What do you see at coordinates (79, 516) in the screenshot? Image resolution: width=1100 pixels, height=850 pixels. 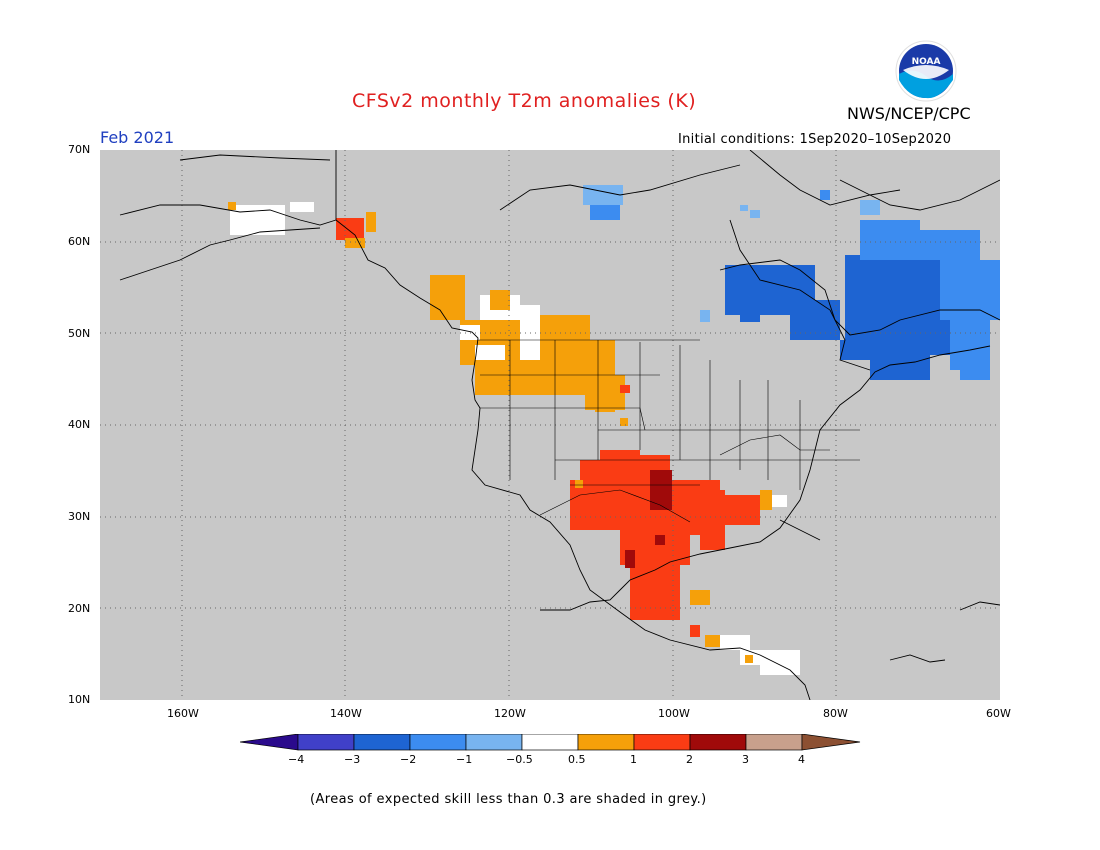 I see `lat-label: 30N` at bounding box center [79, 516].